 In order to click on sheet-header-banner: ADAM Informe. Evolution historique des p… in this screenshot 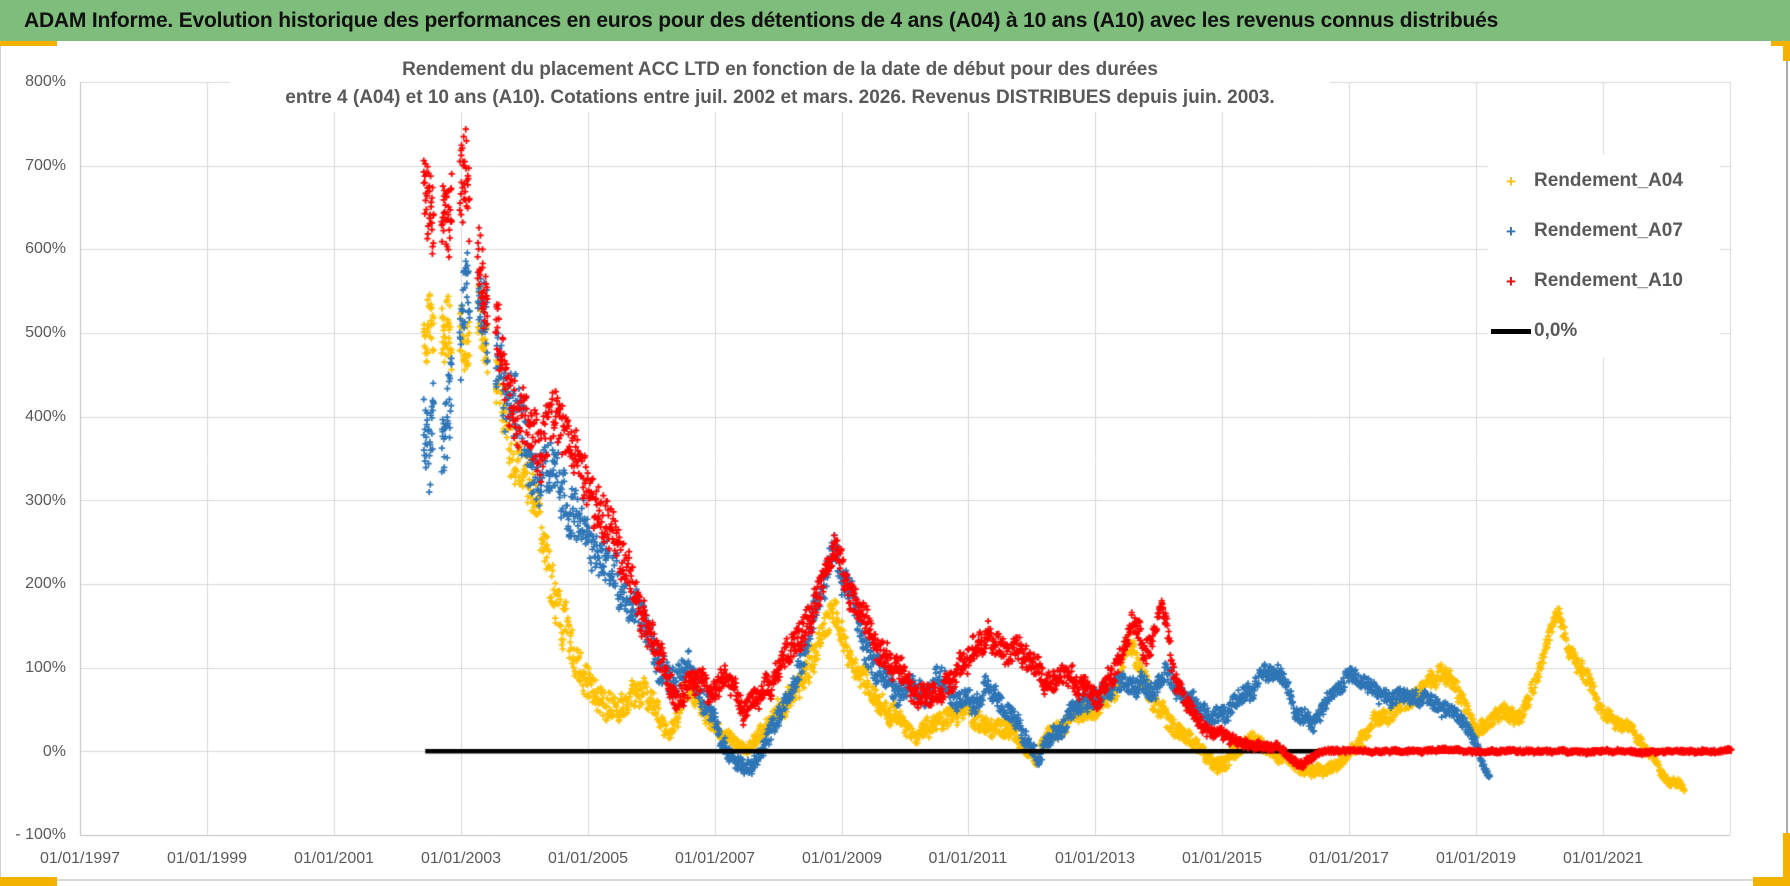, I will do `click(895, 20)`.